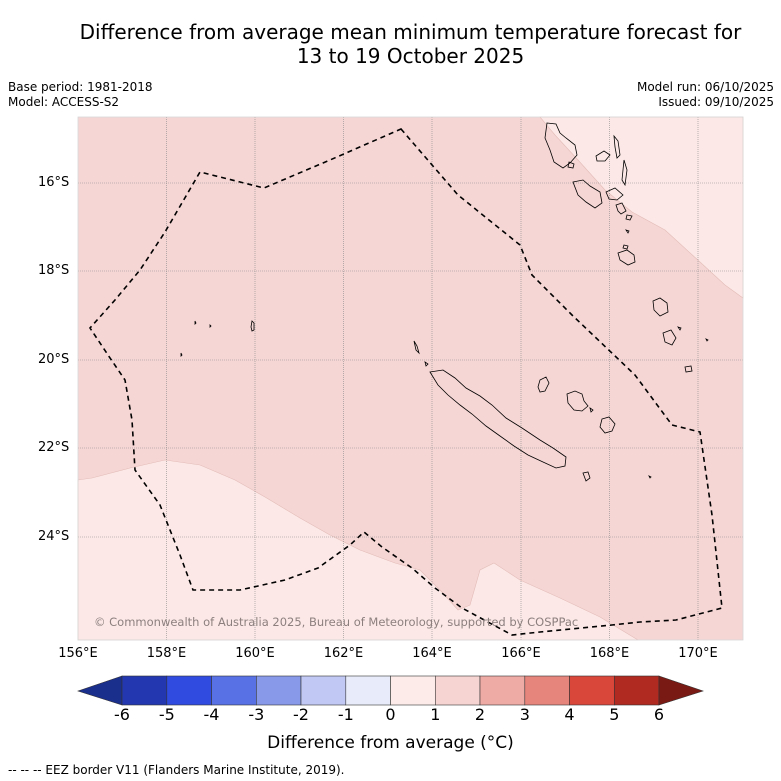 This screenshot has width=781, height=781. What do you see at coordinates (256, 714) in the screenshot?
I see `colorbar-tick: -3` at bounding box center [256, 714].